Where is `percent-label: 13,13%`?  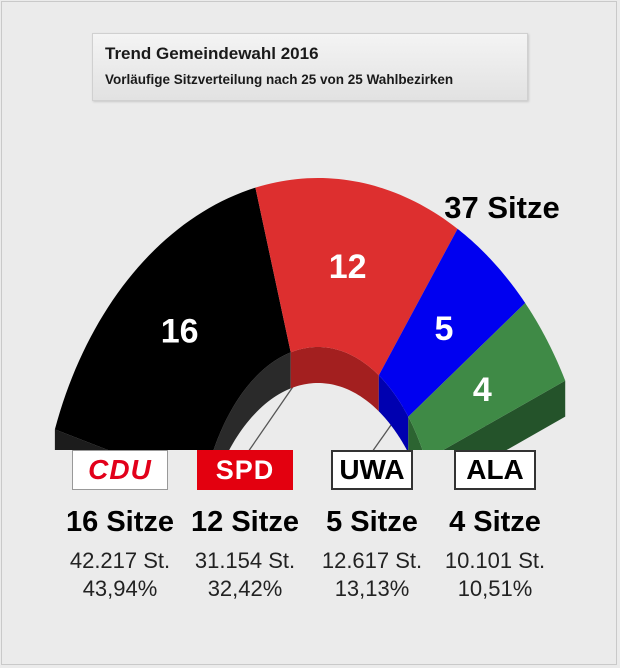
percent-label: 13,13% is located at coordinates (372, 588).